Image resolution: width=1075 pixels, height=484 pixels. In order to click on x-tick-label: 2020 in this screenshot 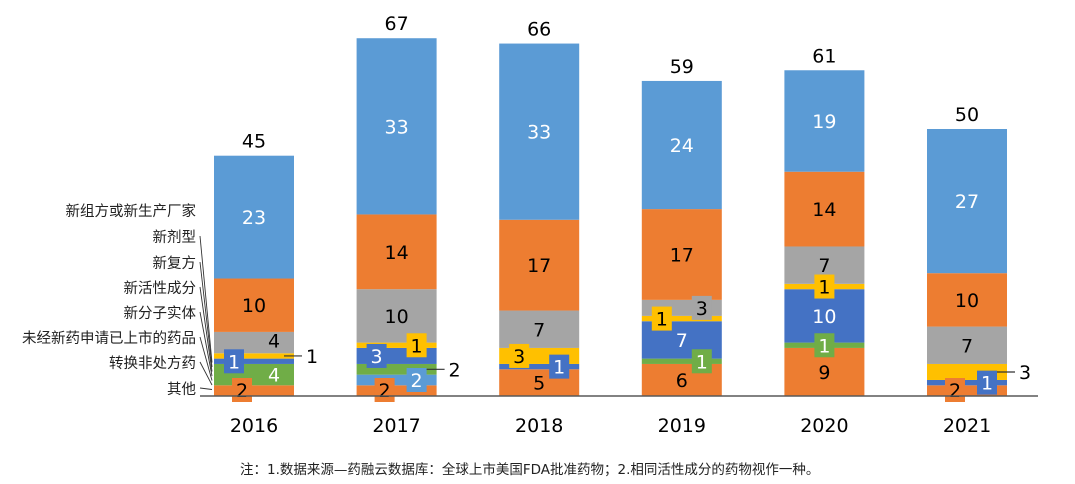, I will do `click(824, 426)`.